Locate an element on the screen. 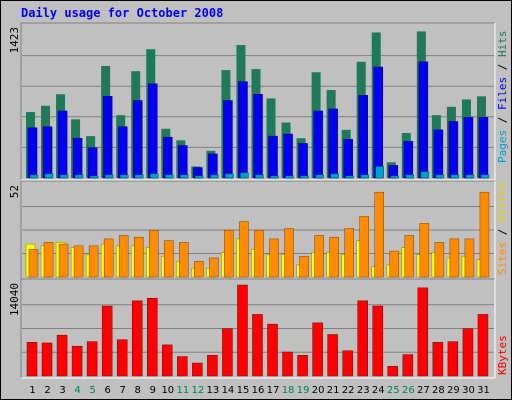 The image size is (512, 400). legend-hits-files-pages: Pages / Files / Hits is located at coordinates (502, 97).